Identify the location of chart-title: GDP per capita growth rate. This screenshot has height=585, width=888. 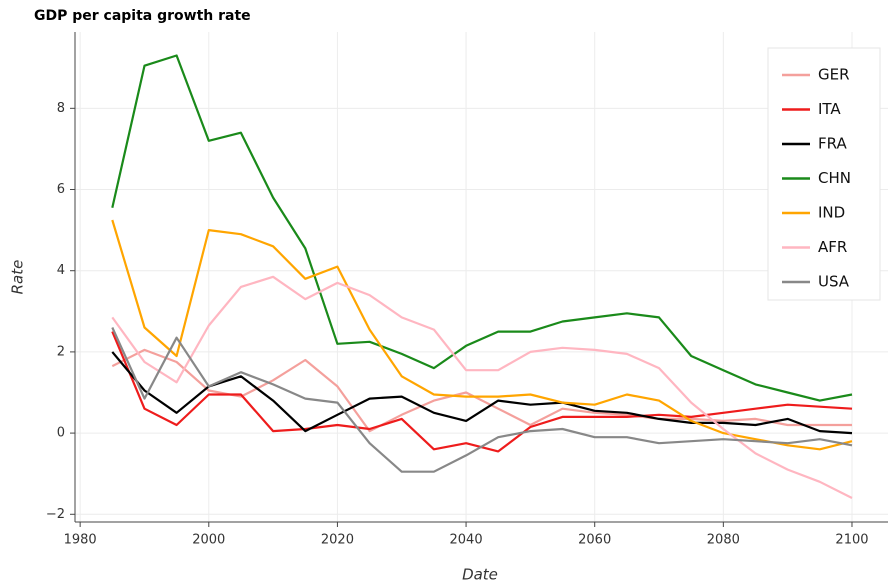
(142, 16).